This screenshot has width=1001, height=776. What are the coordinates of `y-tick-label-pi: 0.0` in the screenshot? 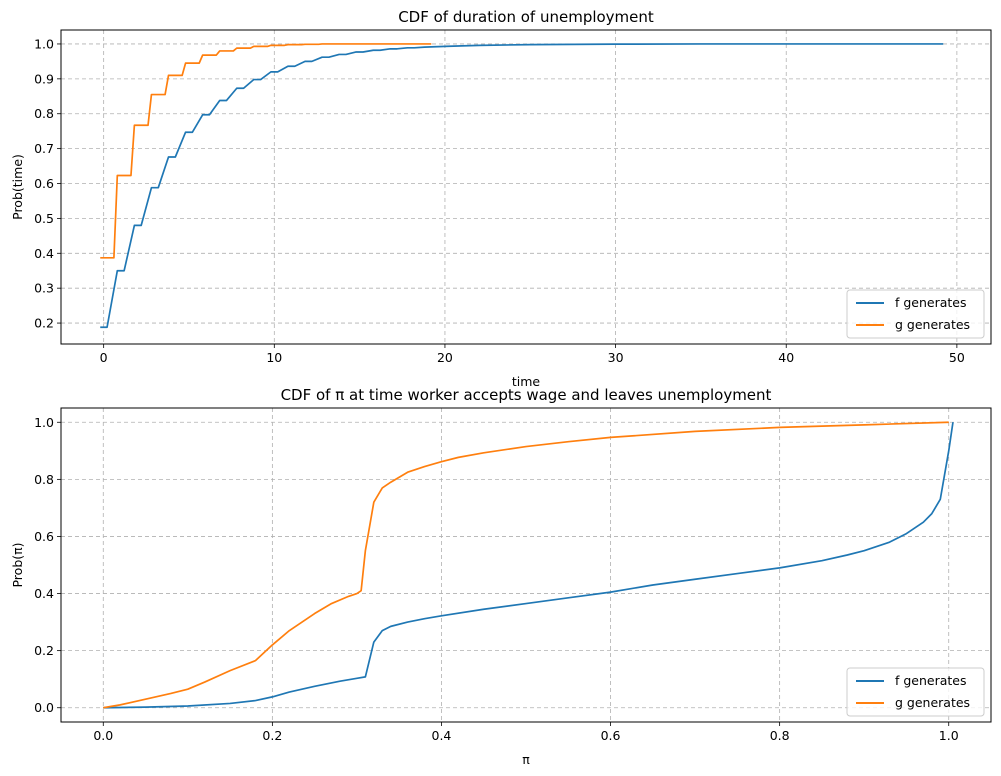 It's located at (44, 707).